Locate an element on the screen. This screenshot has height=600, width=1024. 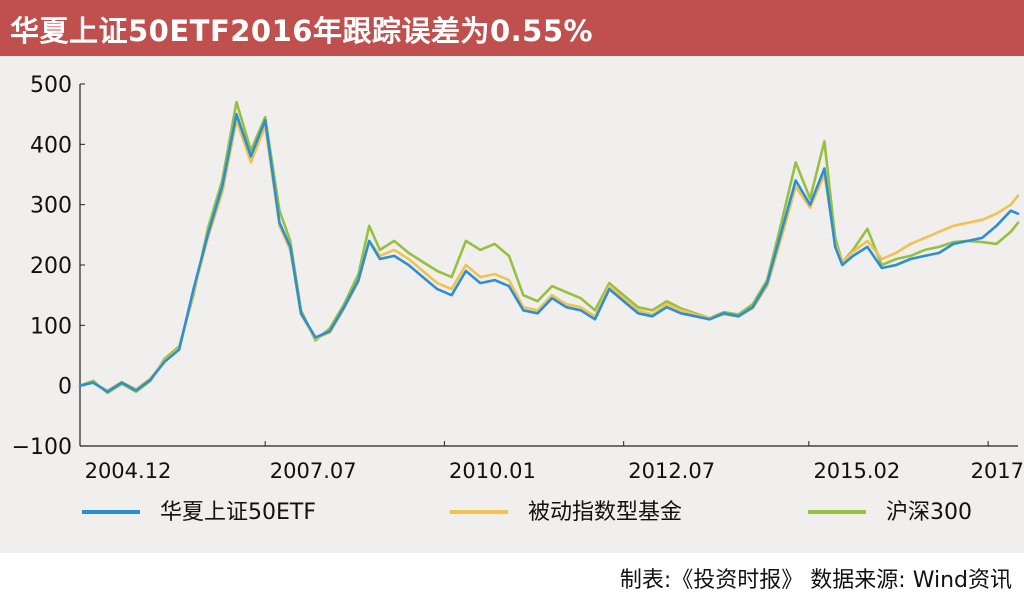
x-tick-label: 2007.07 is located at coordinates (313, 471).